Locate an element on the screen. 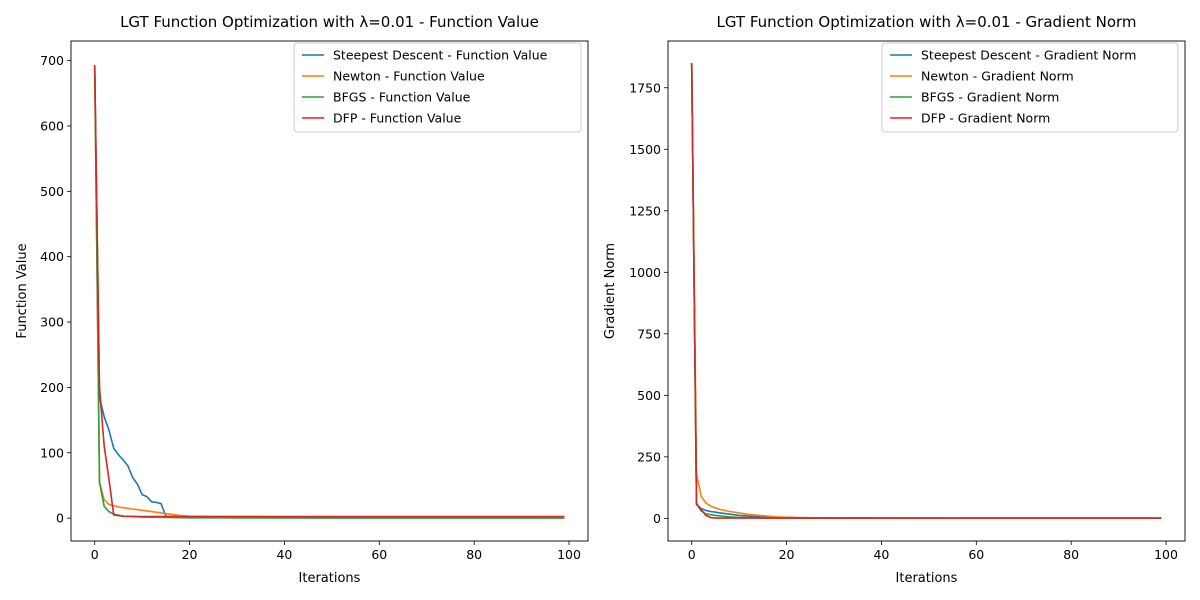 The image size is (1200, 600). y-axis-label: Gradient Norm is located at coordinates (610, 291).